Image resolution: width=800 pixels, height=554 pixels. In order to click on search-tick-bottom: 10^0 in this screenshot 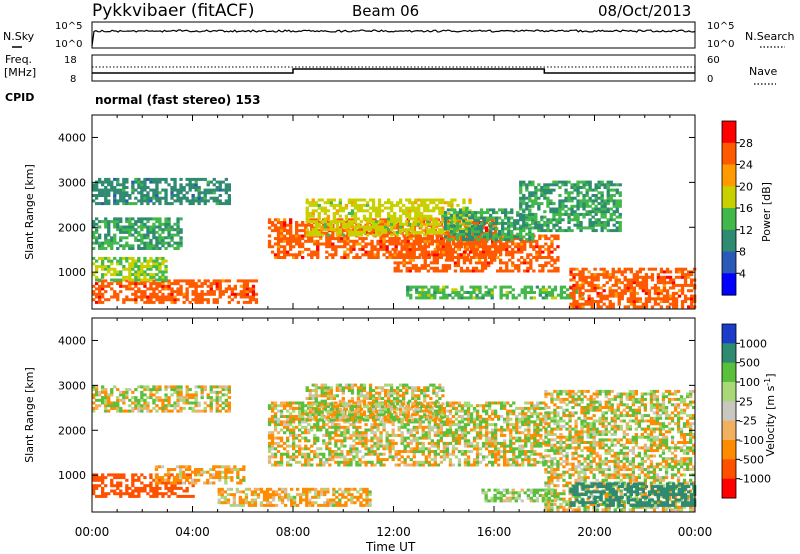, I will do `click(720, 44)`.